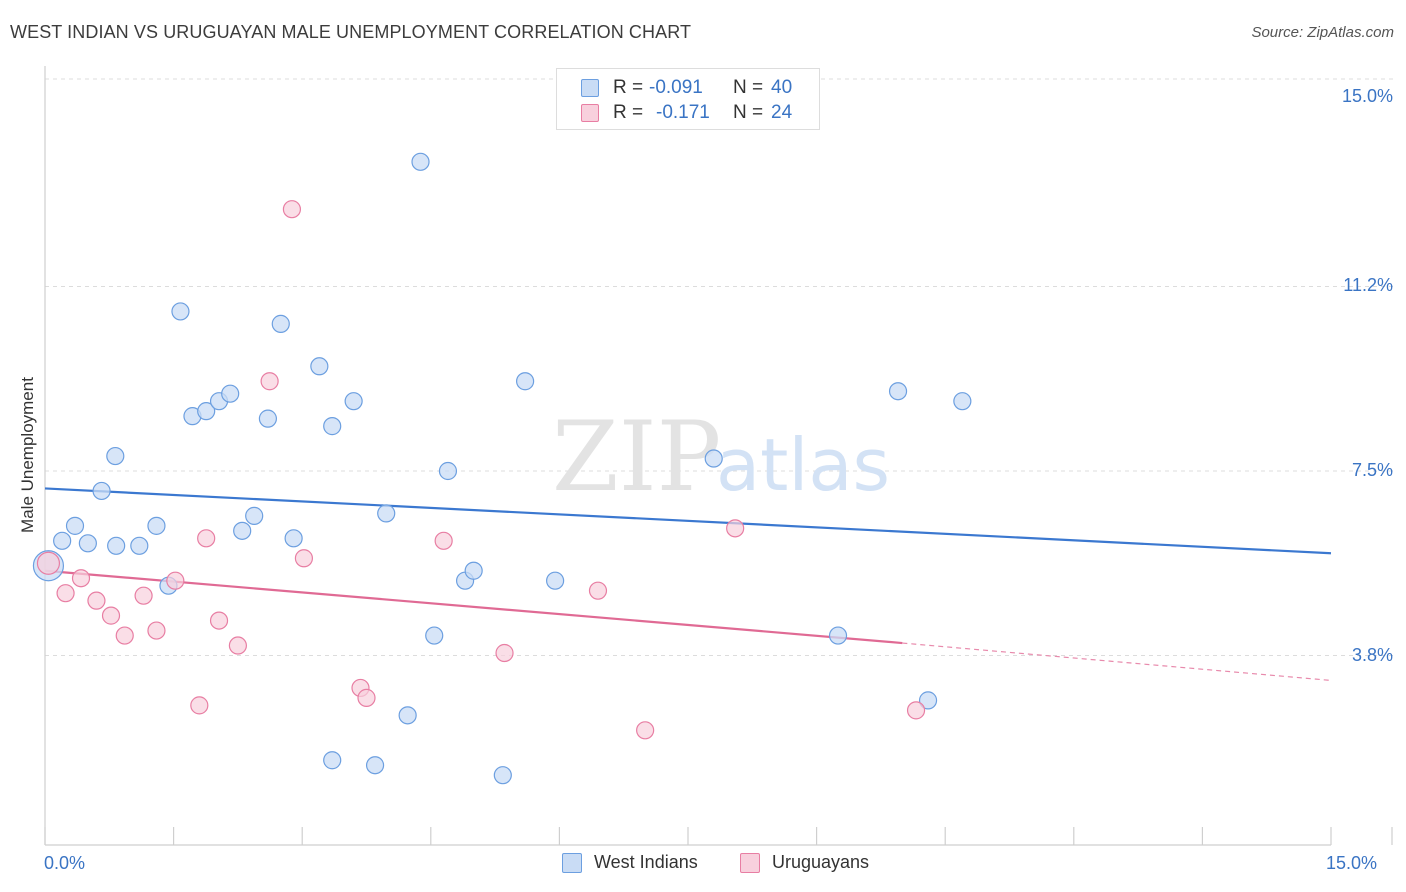 The width and height of the screenshot is (1406, 892). What do you see at coordinates (688, 521) in the screenshot?
I see `trend-line-west-indians` at bounding box center [688, 521].